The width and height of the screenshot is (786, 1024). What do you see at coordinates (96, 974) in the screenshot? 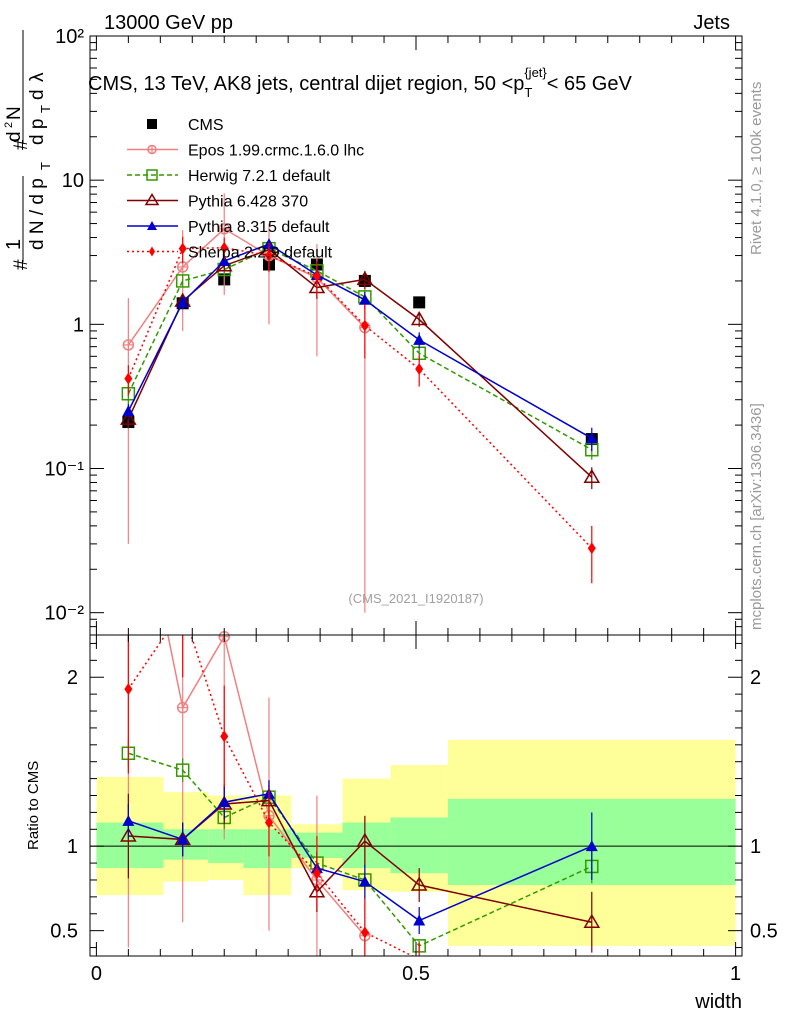
I see `x-tick-label: 0` at bounding box center [96, 974].